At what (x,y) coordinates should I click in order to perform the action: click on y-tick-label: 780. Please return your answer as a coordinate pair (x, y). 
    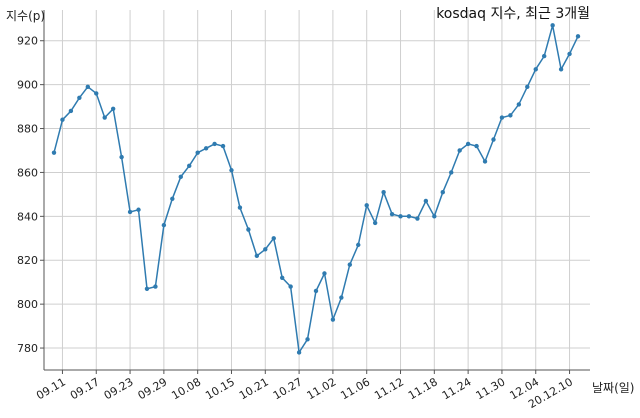
    Looking at the image, I should click on (27, 348).